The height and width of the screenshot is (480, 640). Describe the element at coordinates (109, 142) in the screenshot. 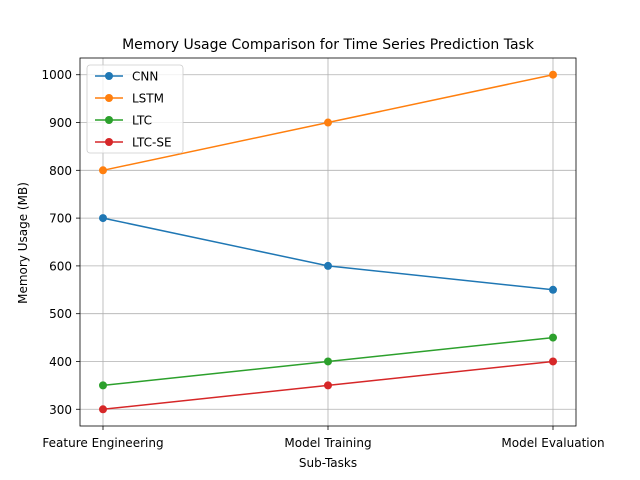

I see `legend-marker-ltc-se` at that location.